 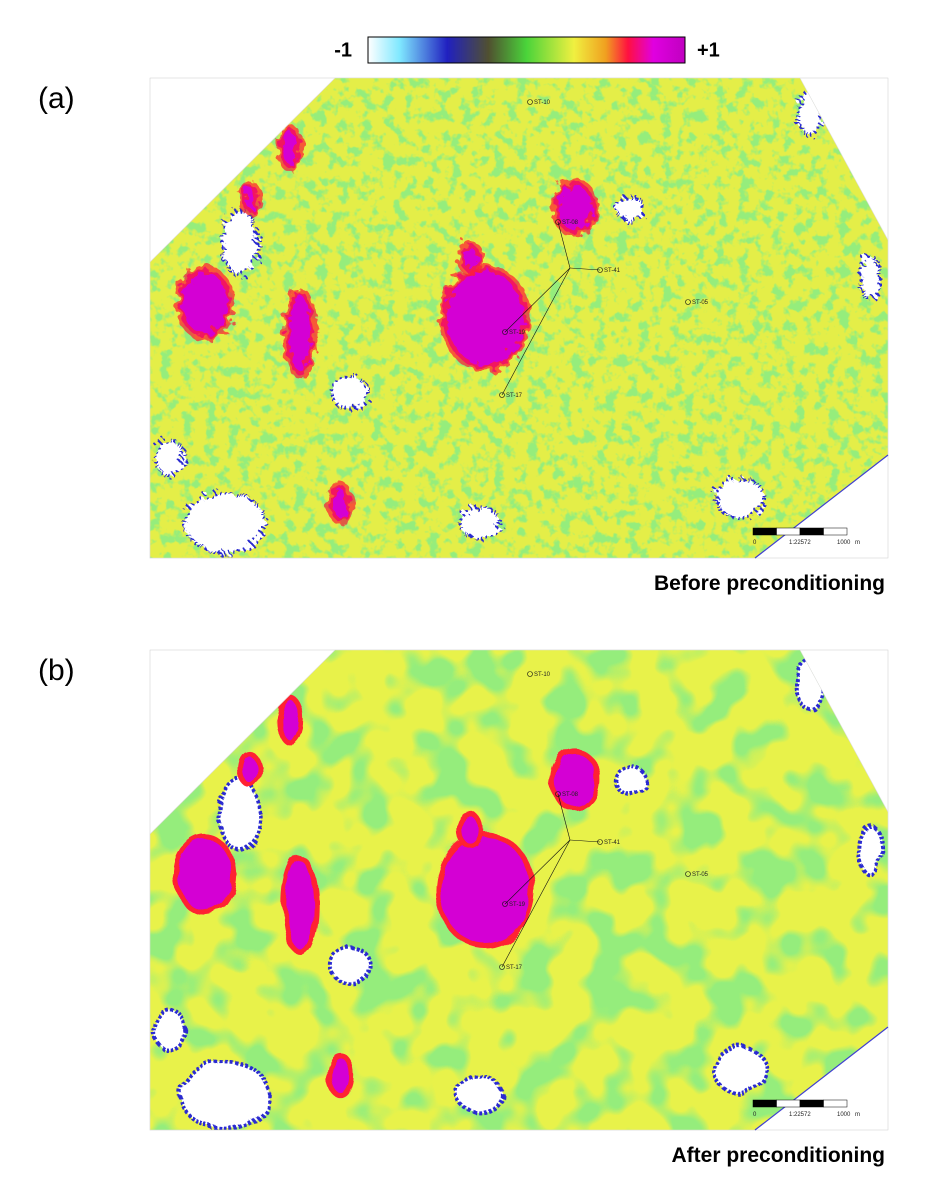 I want to click on panel-label: (a), so click(x=56, y=98).